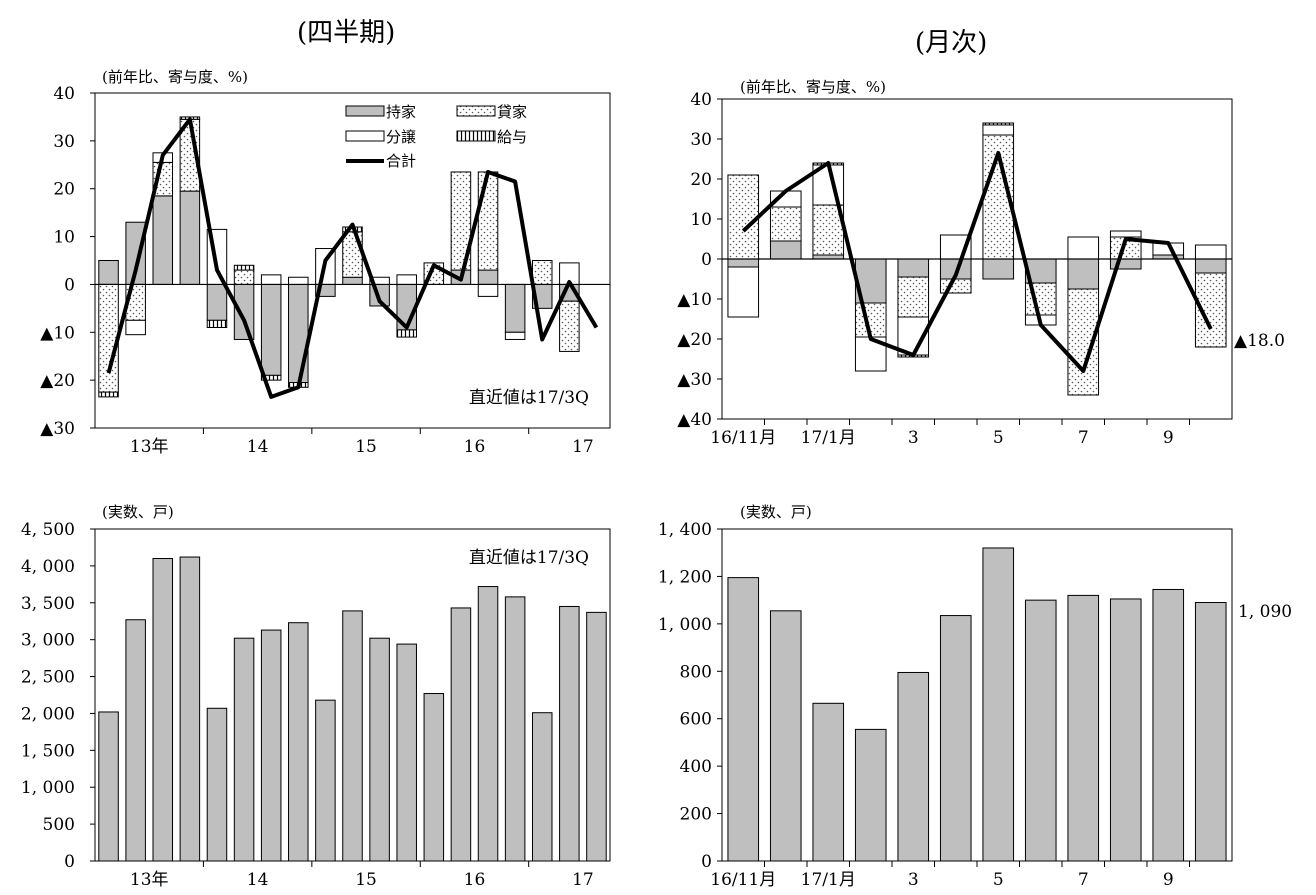 Image resolution: width=1316 pixels, height=895 pixels. I want to click on chart4-frame, so click(977, 695).